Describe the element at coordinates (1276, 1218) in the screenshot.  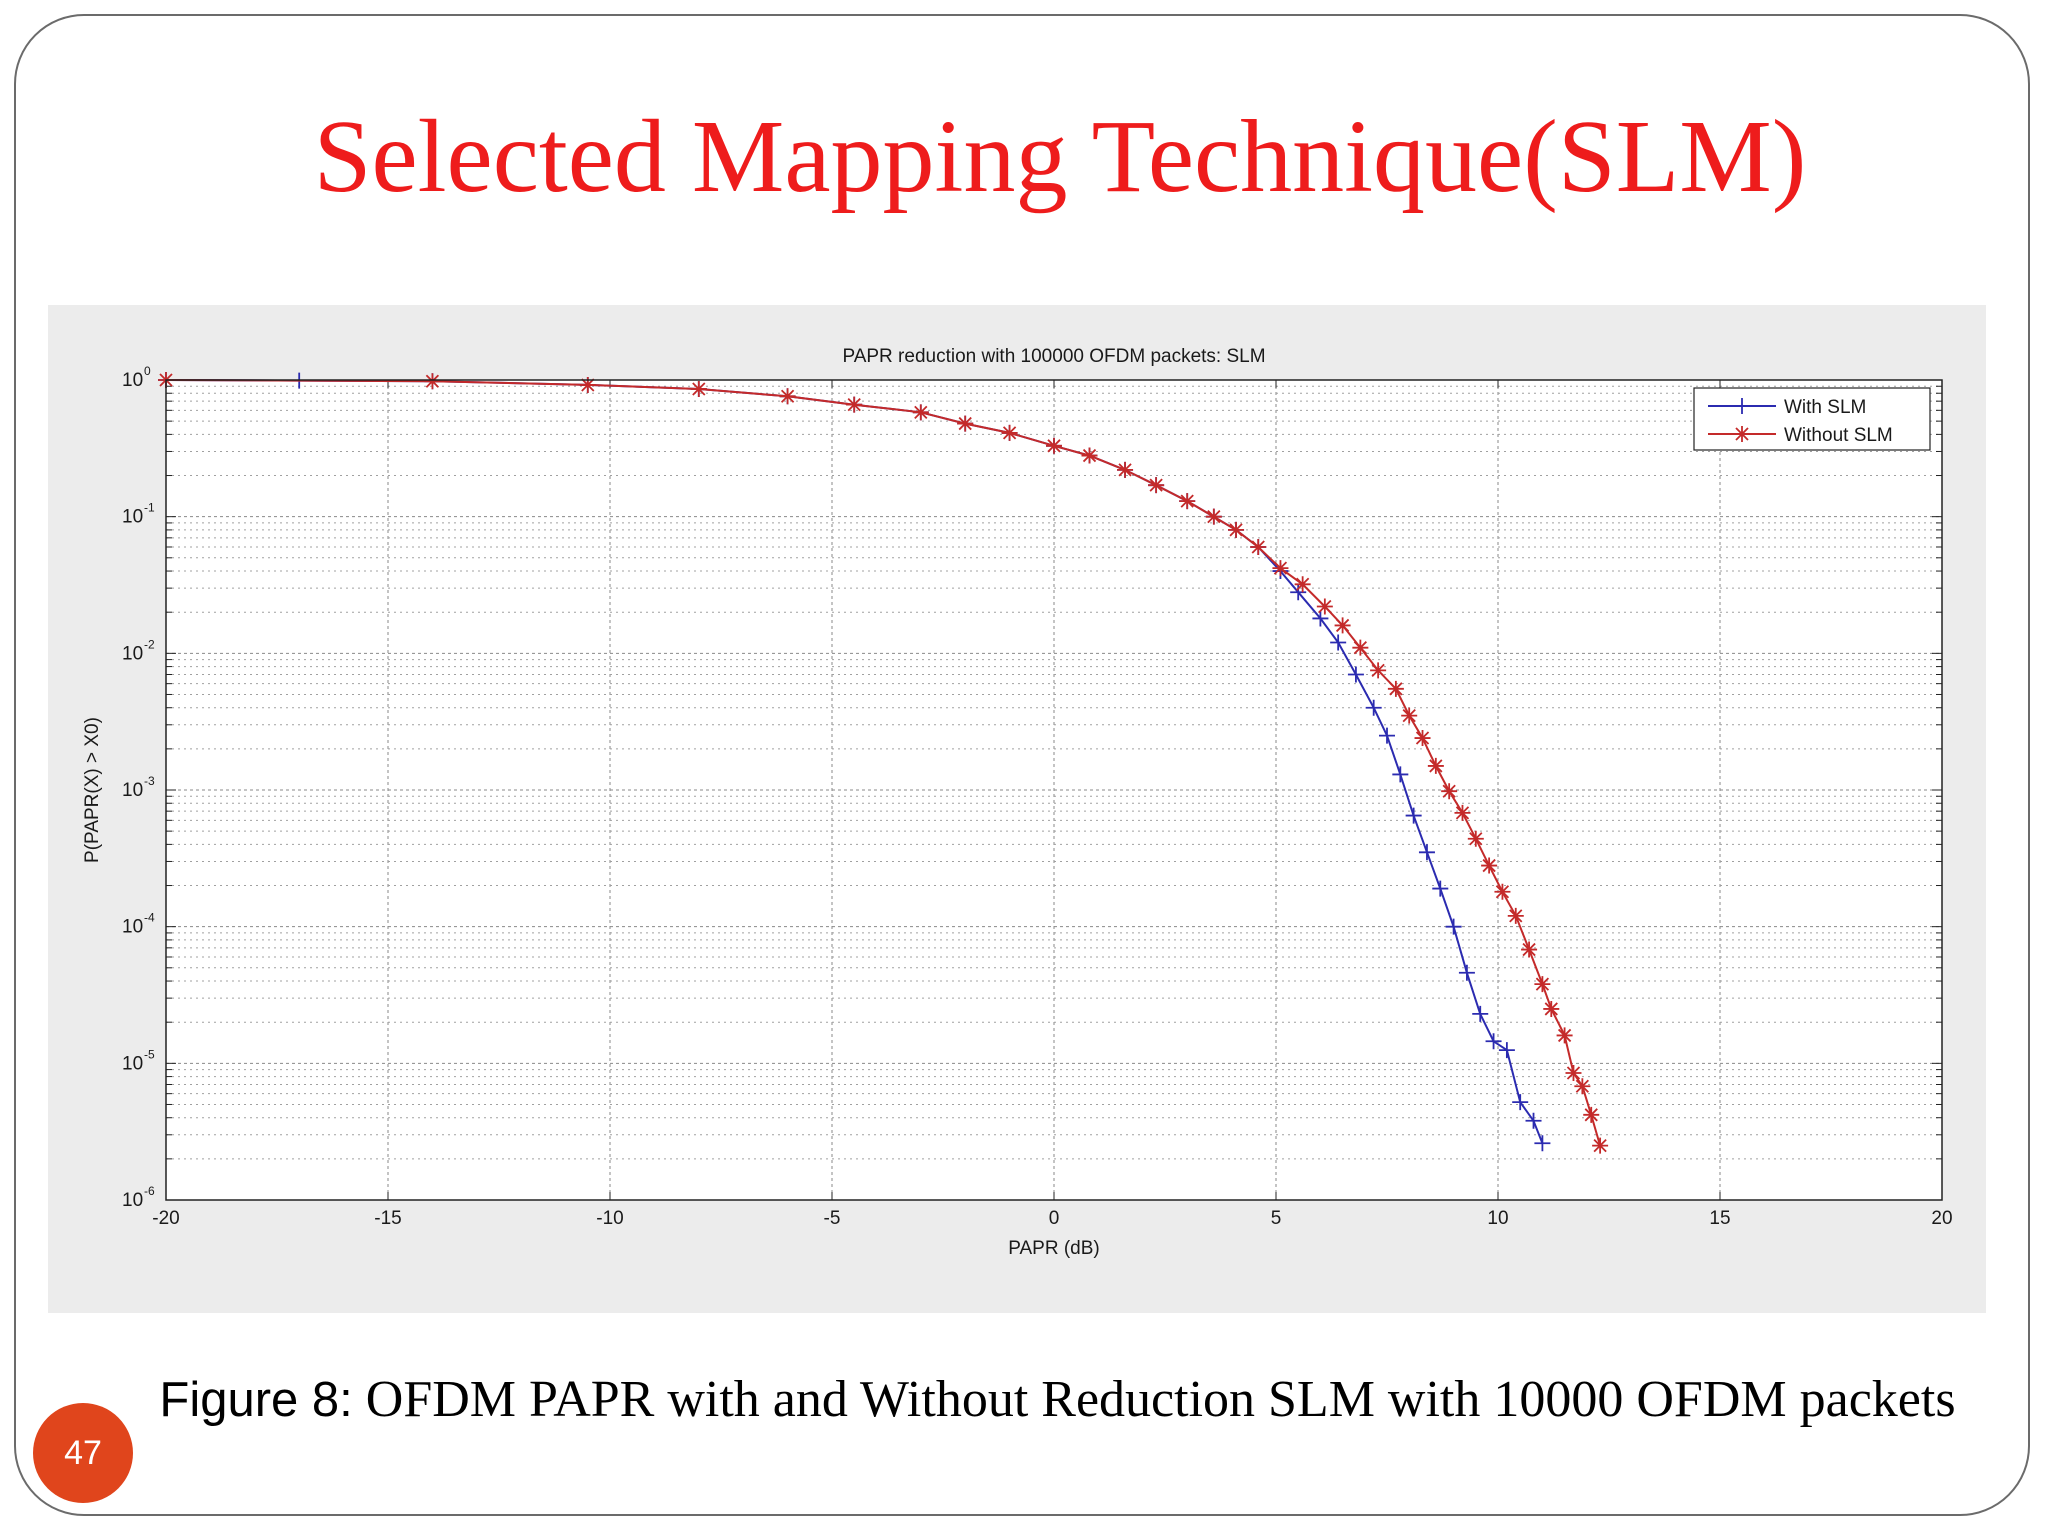
I see `x-tick-label: 5` at that location.